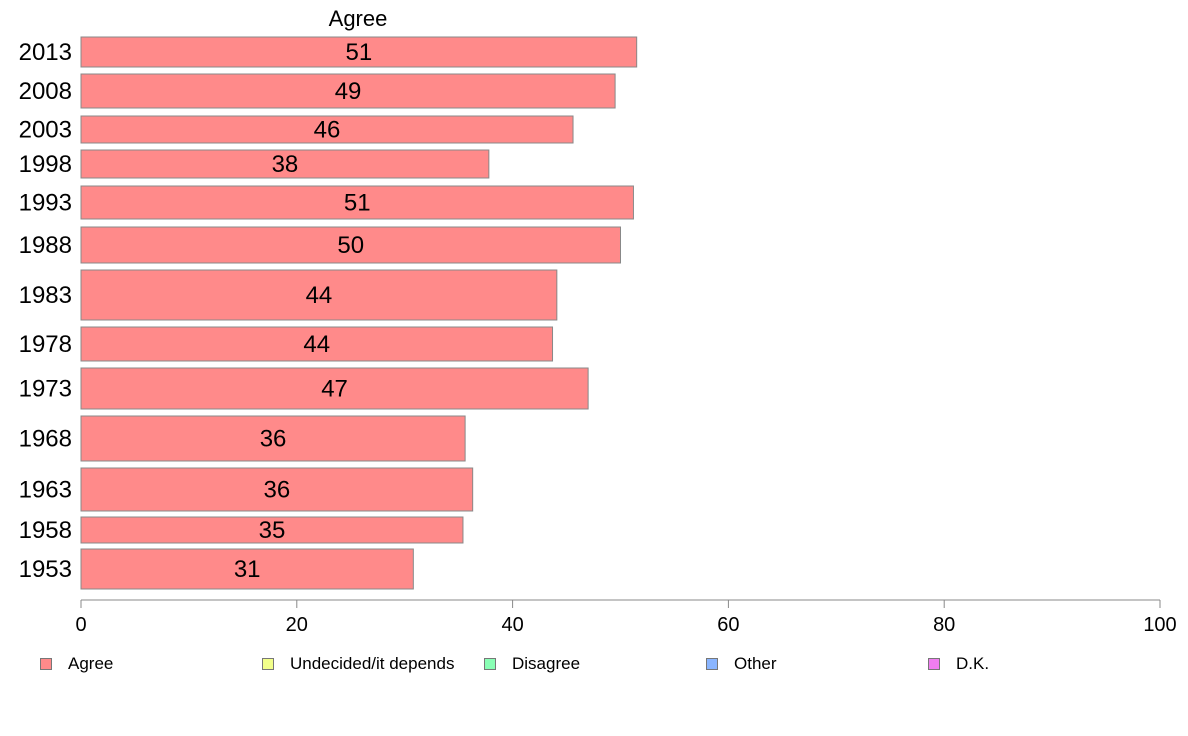 The image size is (1188, 736). I want to click on bar-2003, so click(327, 129).